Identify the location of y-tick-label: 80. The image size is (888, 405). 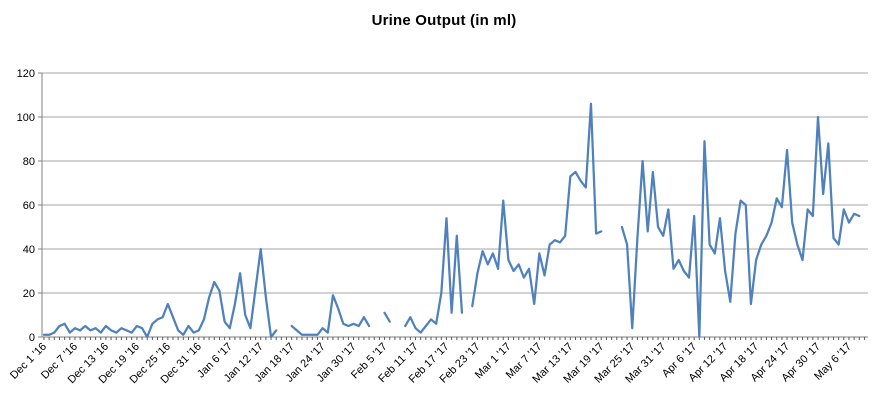
(29, 162).